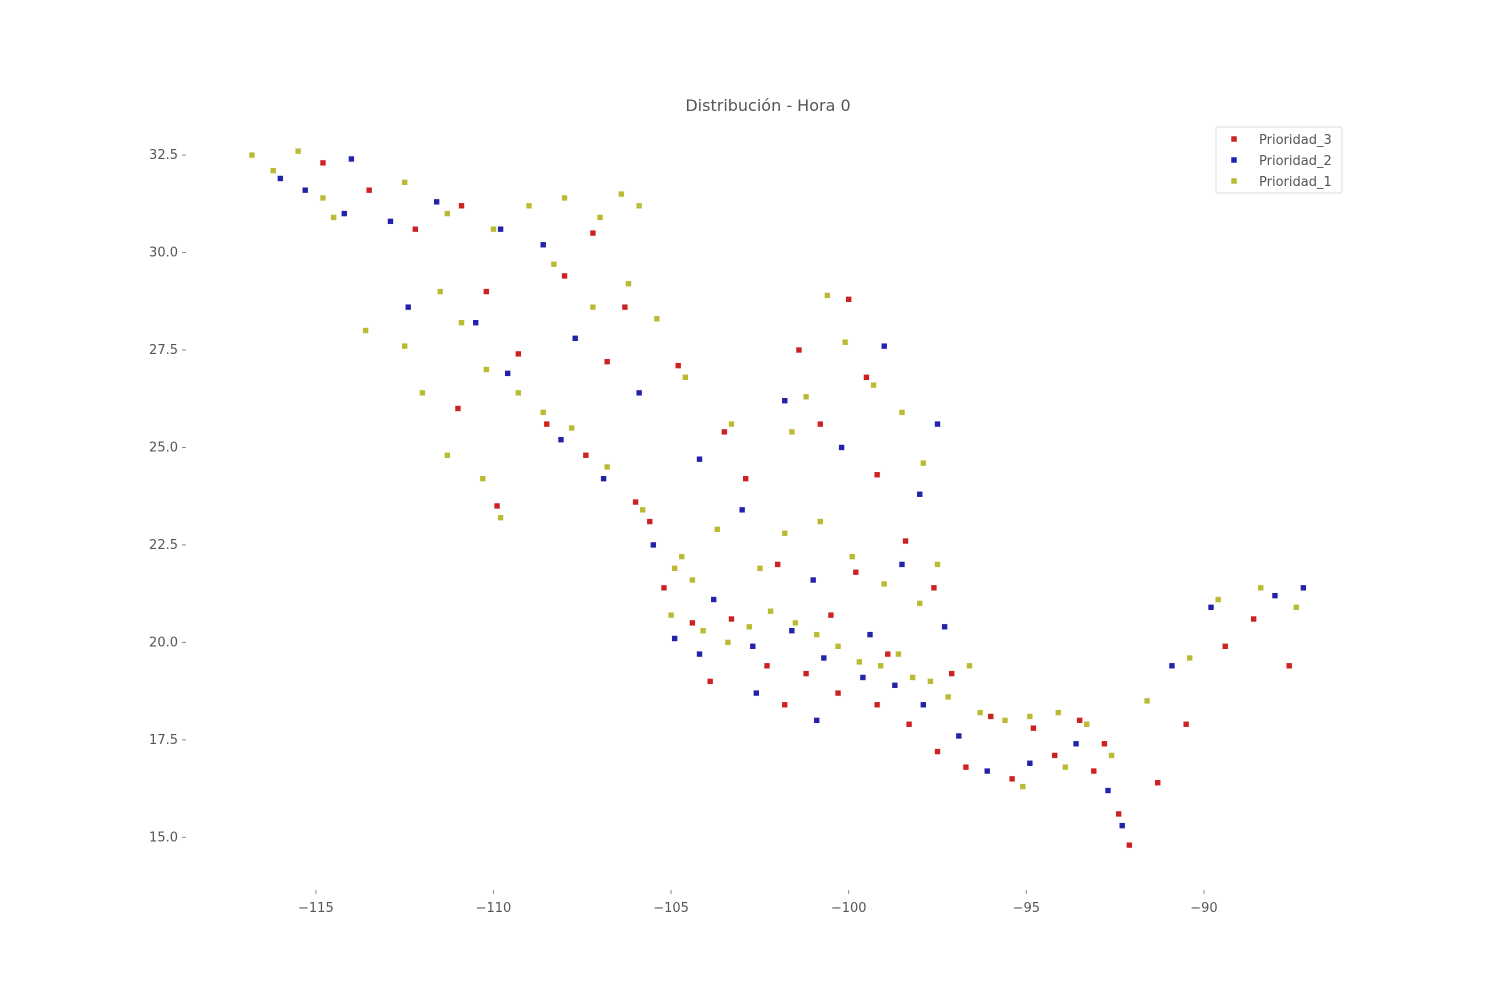 The width and height of the screenshot is (1500, 1000). What do you see at coordinates (163, 253) in the screenshot?
I see `y-tick-label: 30.0` at bounding box center [163, 253].